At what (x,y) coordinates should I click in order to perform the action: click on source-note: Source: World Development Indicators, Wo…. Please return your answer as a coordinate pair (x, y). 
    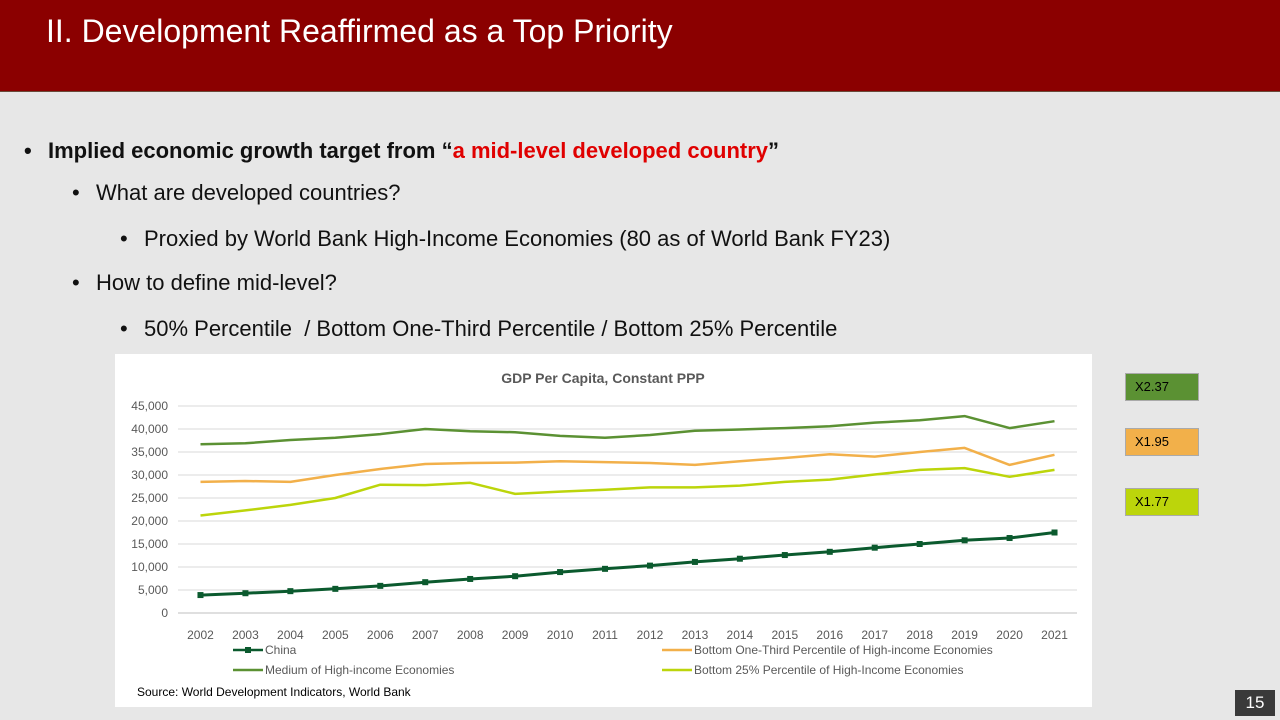
    Looking at the image, I should click on (274, 692).